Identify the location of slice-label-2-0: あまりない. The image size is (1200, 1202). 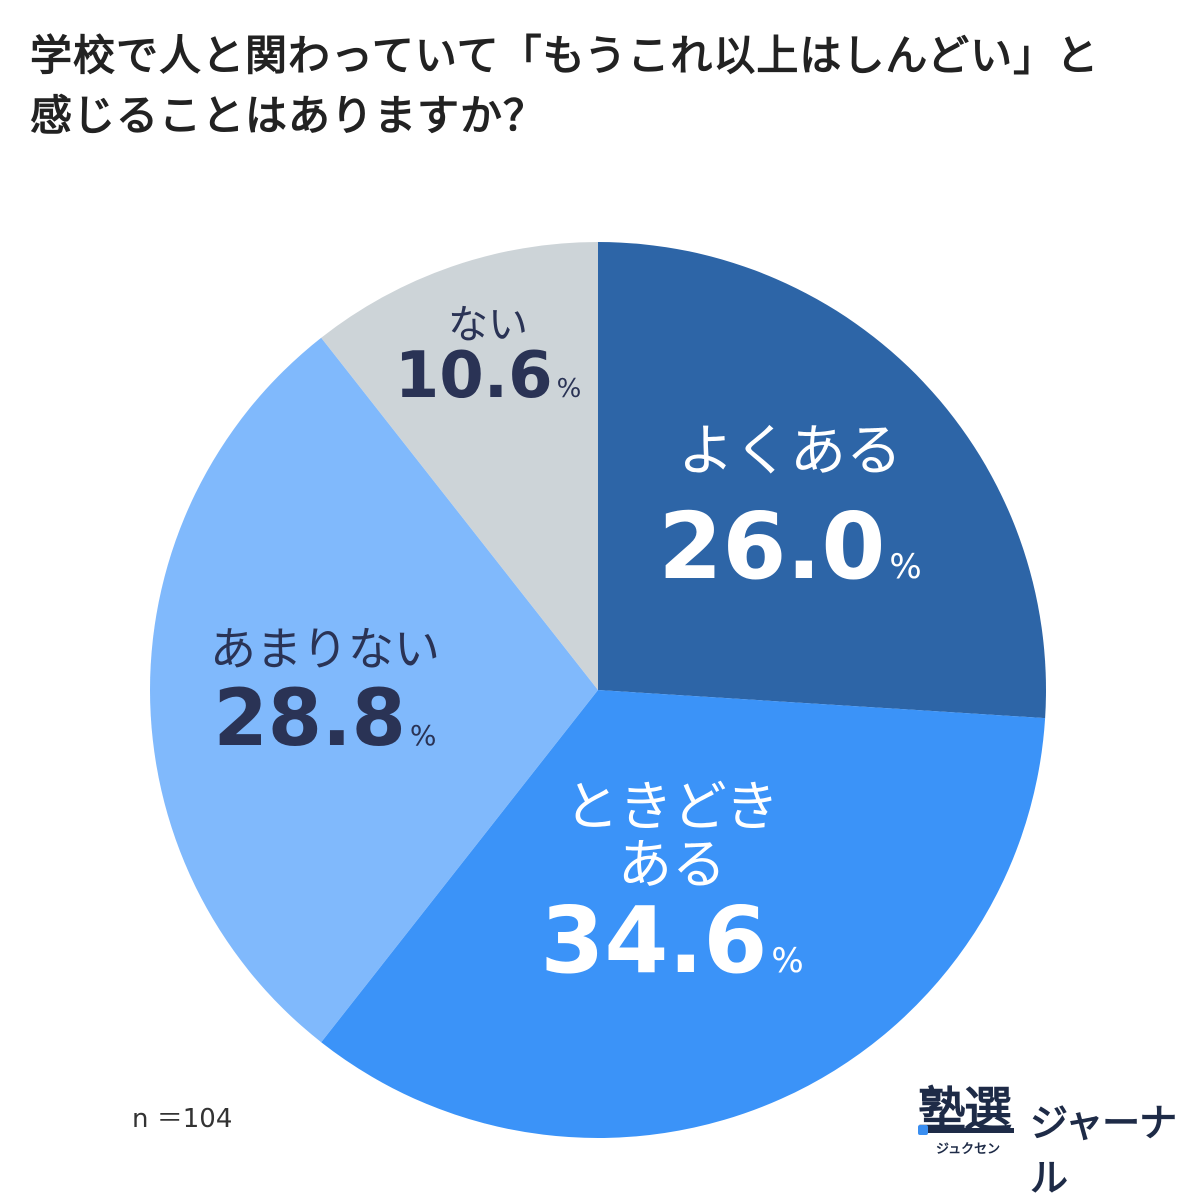
(325, 649).